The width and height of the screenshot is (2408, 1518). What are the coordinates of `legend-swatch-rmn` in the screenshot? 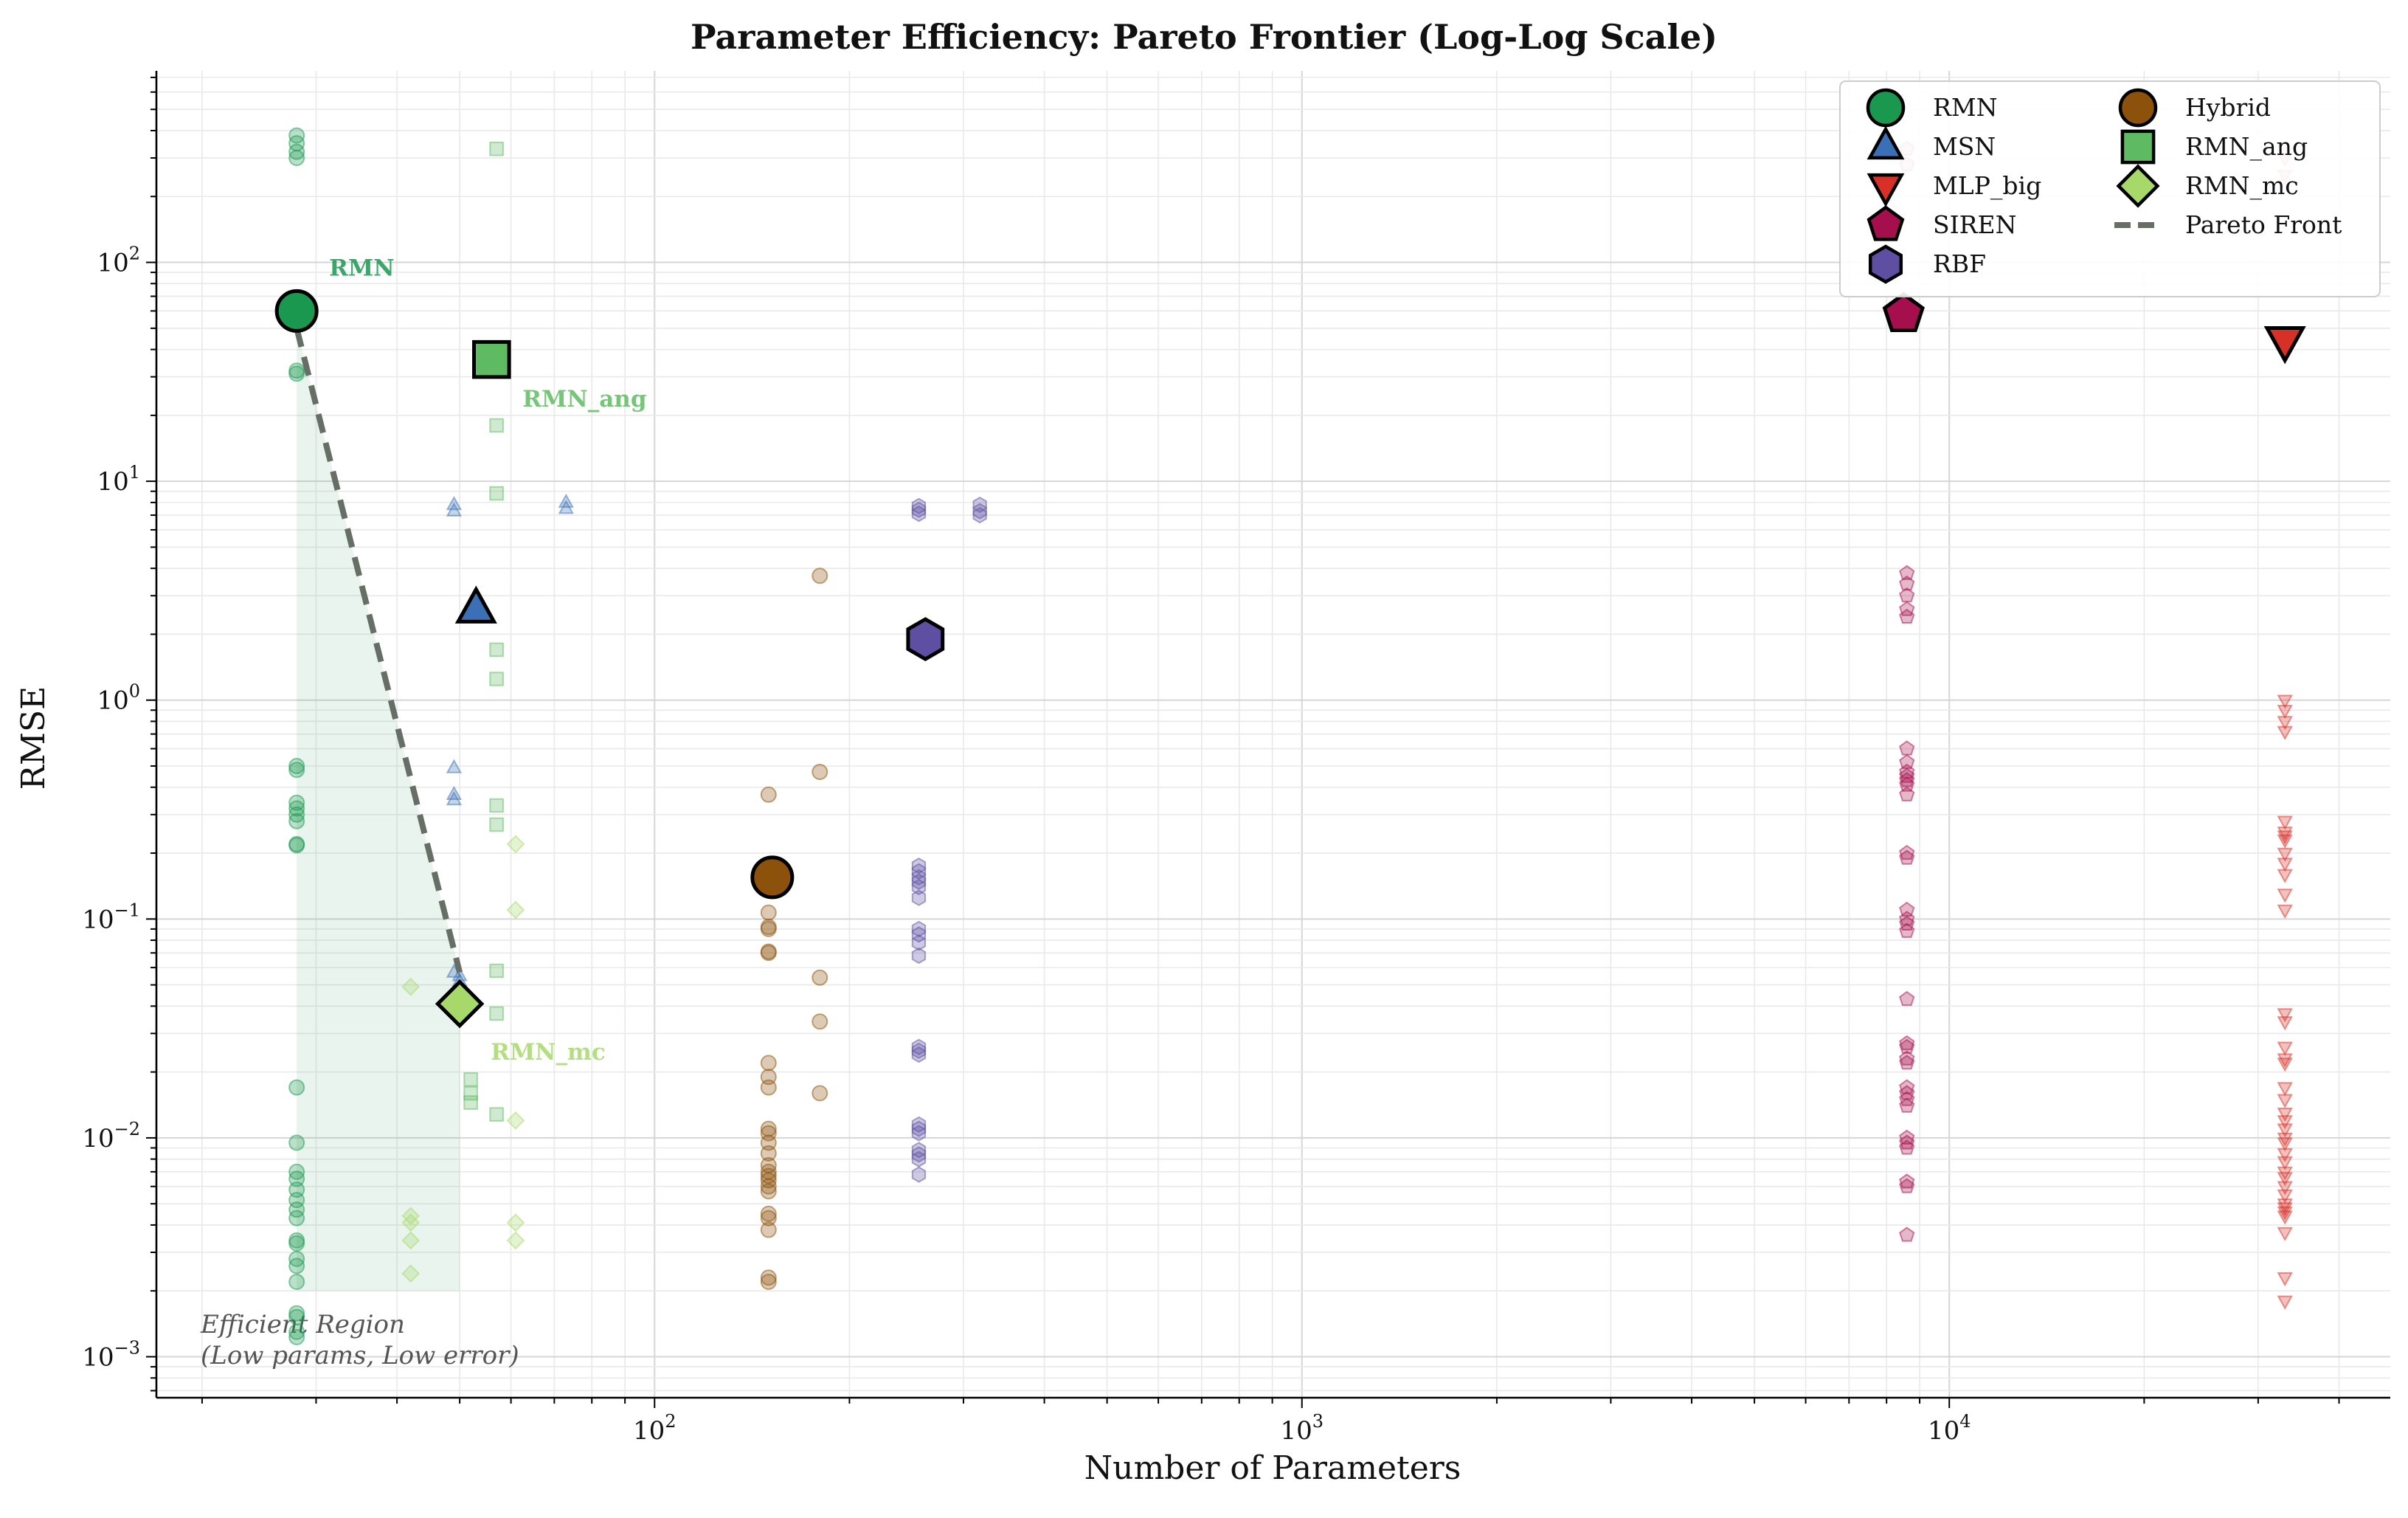 It's located at (1886, 108).